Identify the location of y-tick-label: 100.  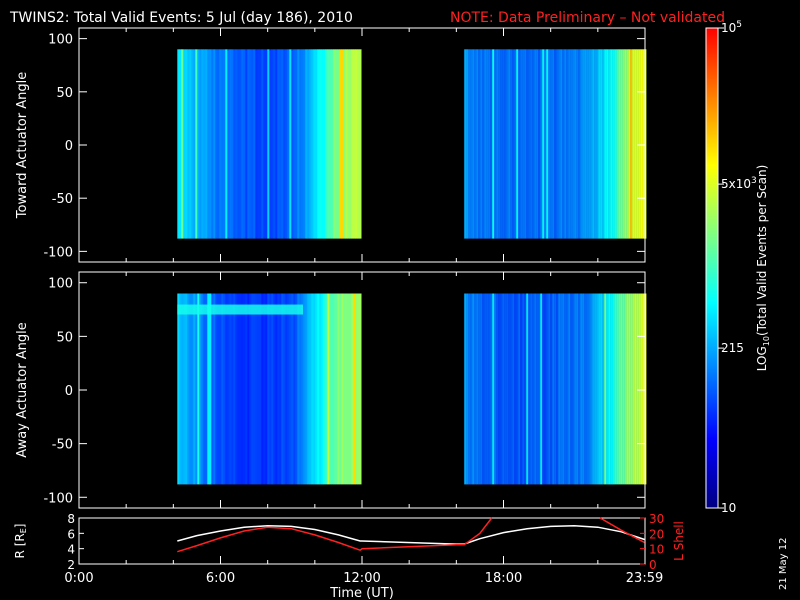
(60, 284).